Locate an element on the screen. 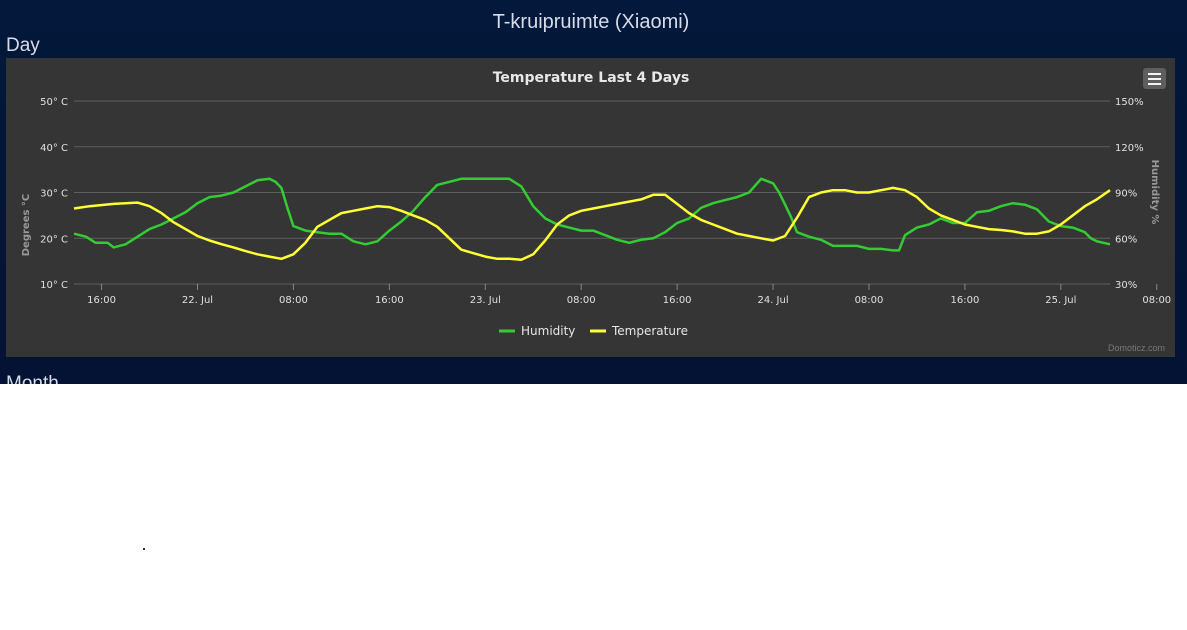 This screenshot has height=630, width=1187. y-tick-label-left: 30° C is located at coordinates (54, 194).